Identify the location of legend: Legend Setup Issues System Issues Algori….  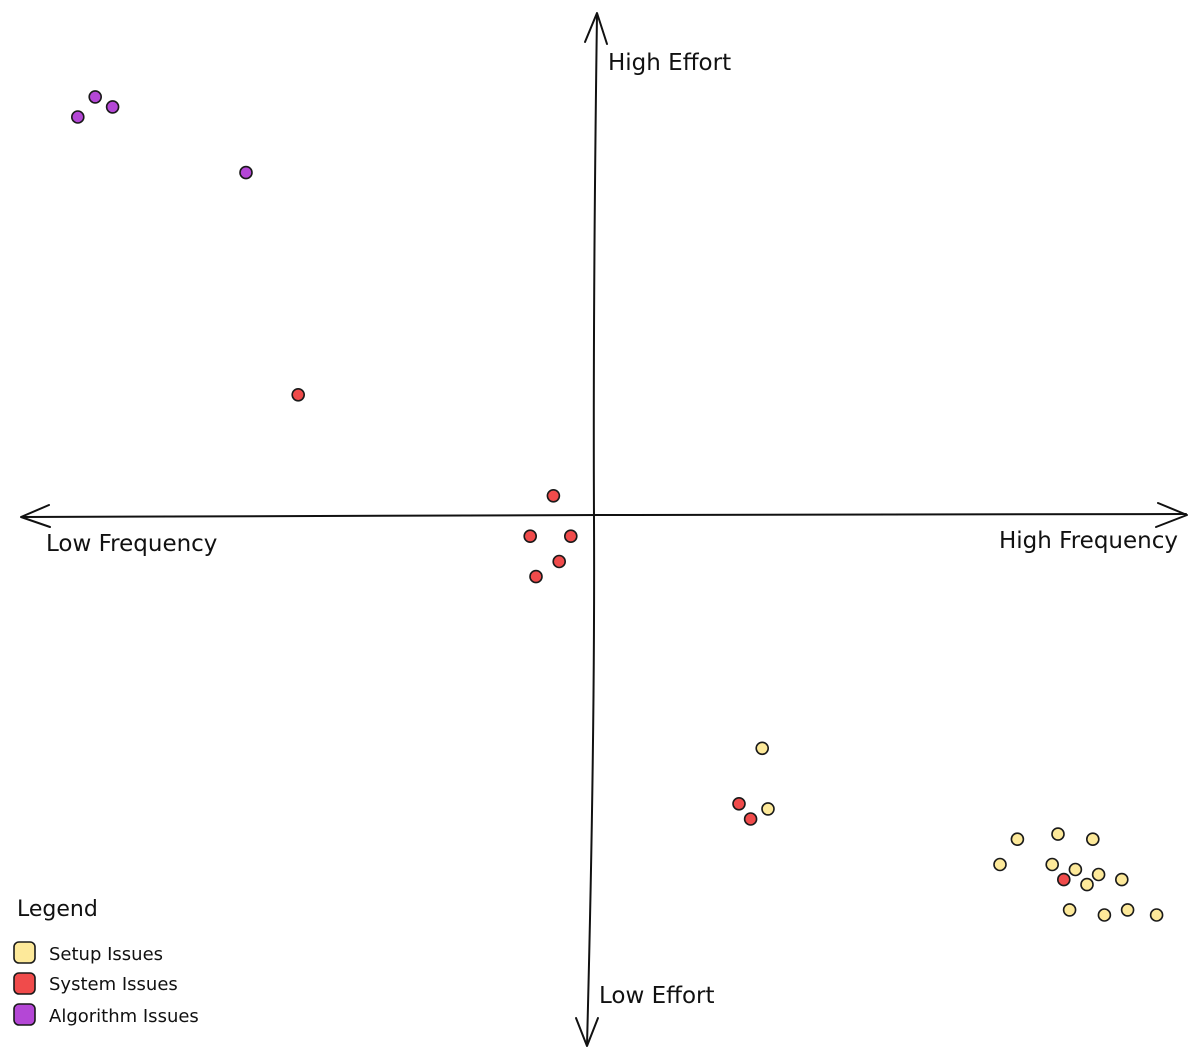
(106, 962).